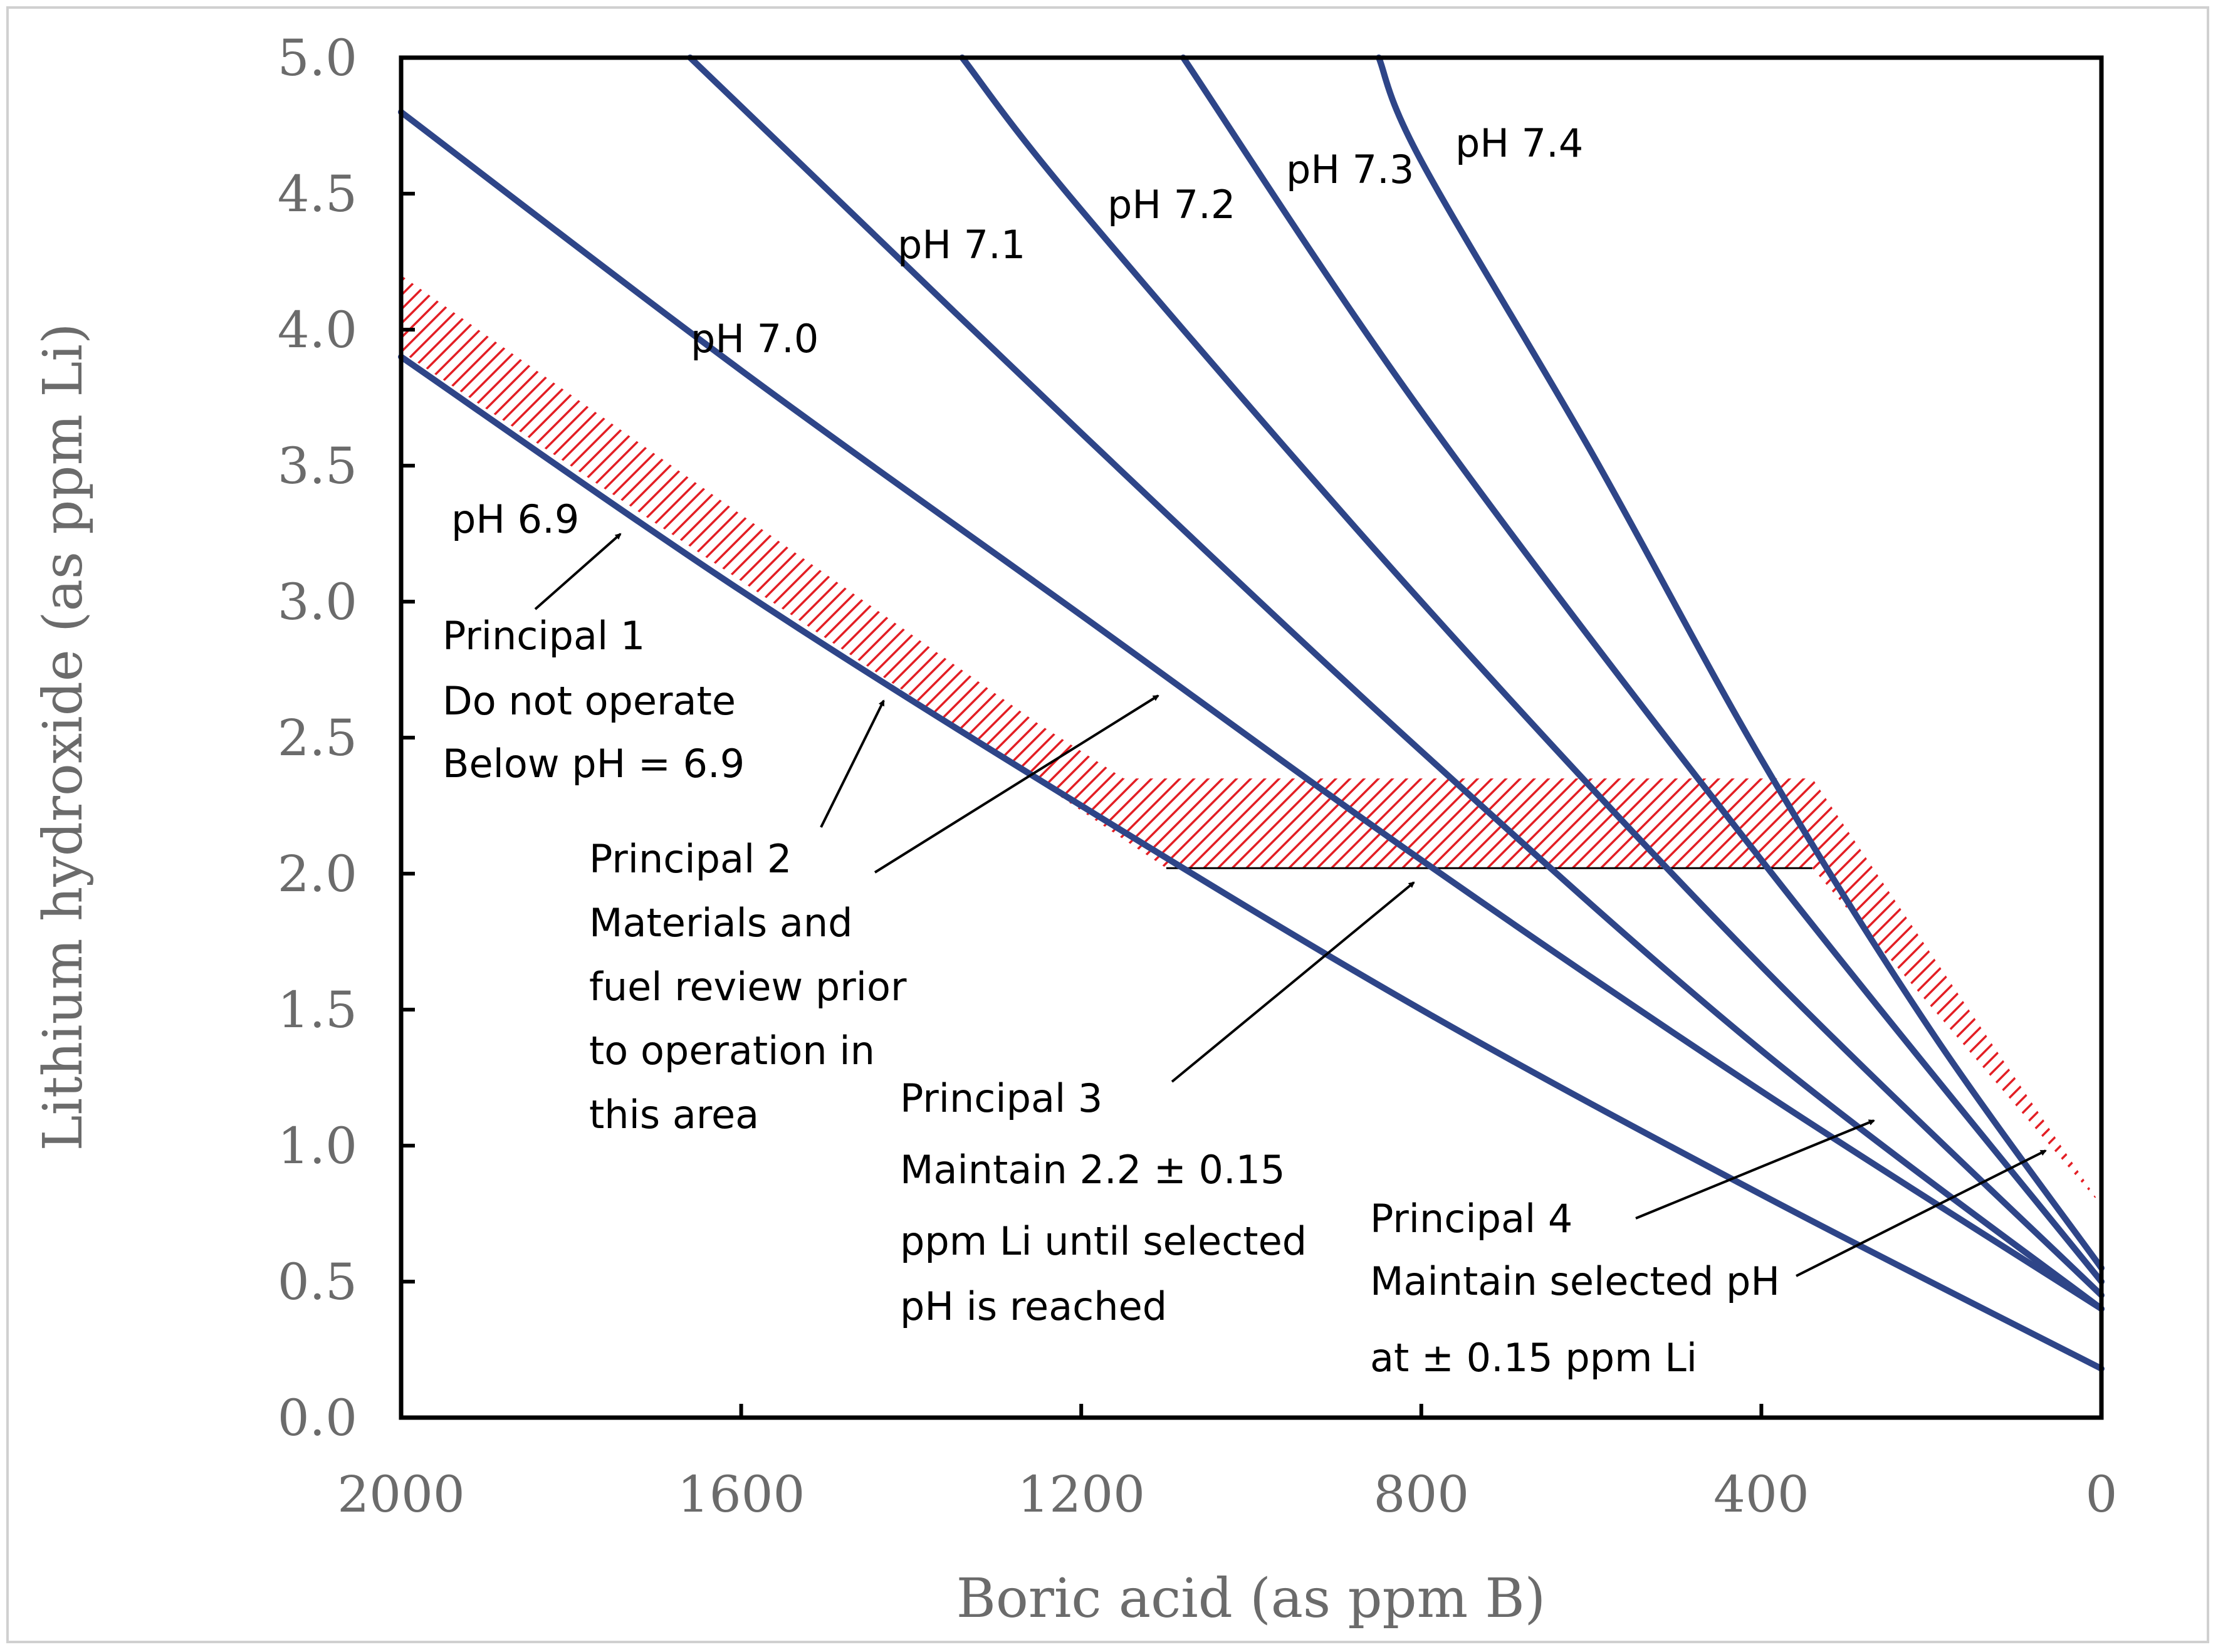 The height and width of the screenshot is (1652, 2218). What do you see at coordinates (401, 1494) in the screenshot?
I see `x-tick-label: 2000` at bounding box center [401, 1494].